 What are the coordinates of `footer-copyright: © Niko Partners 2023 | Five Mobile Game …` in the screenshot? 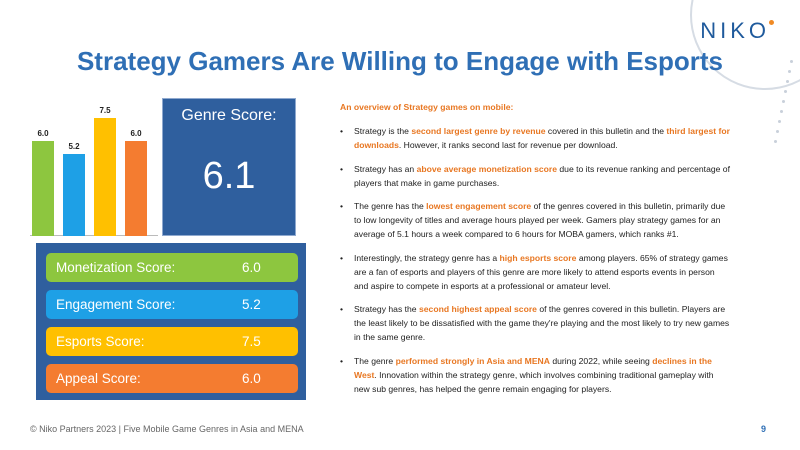 It's located at (167, 429).